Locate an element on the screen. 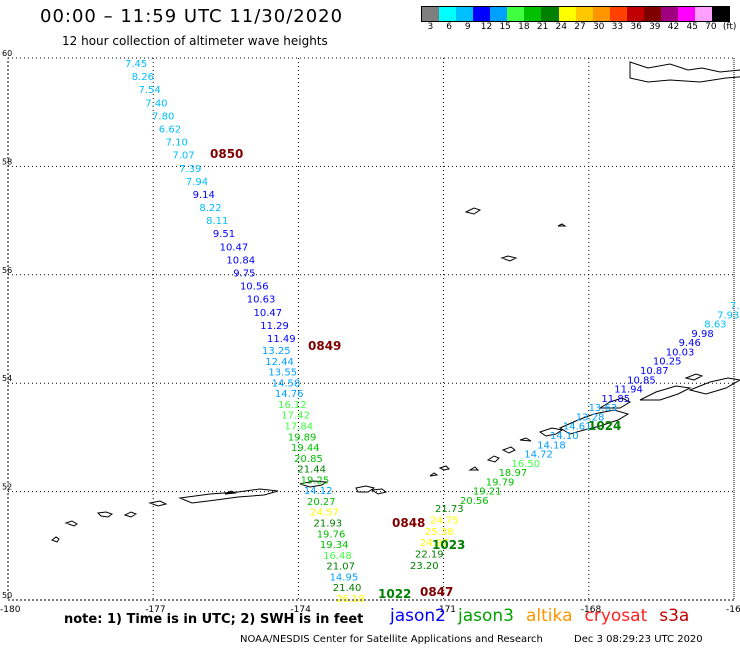  wave-height-value: 8.22 is located at coordinates (210, 208).